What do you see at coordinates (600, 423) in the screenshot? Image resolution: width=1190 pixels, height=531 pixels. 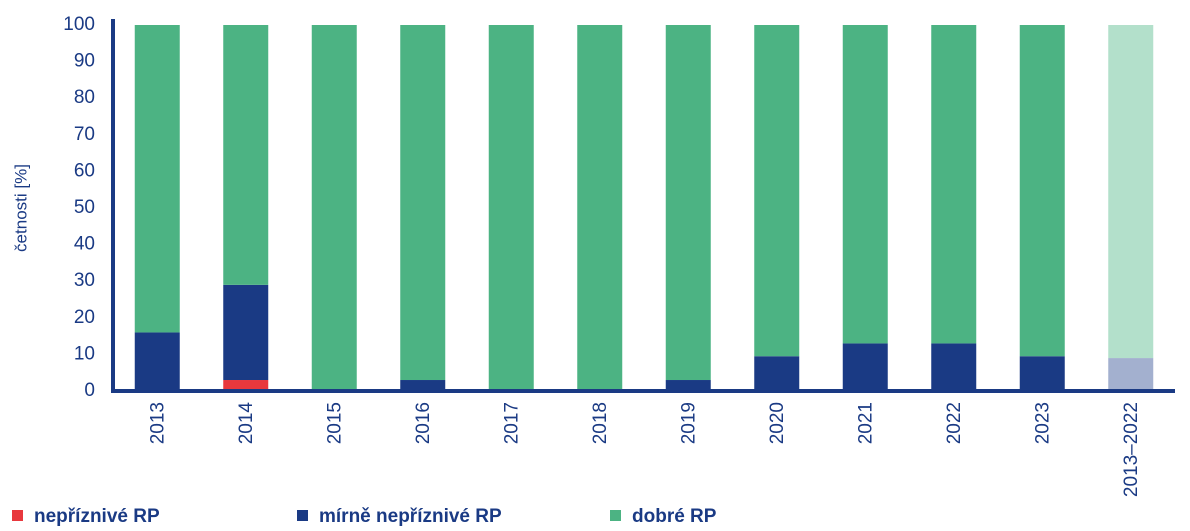 I see `x-tick-label: 2018` at bounding box center [600, 423].